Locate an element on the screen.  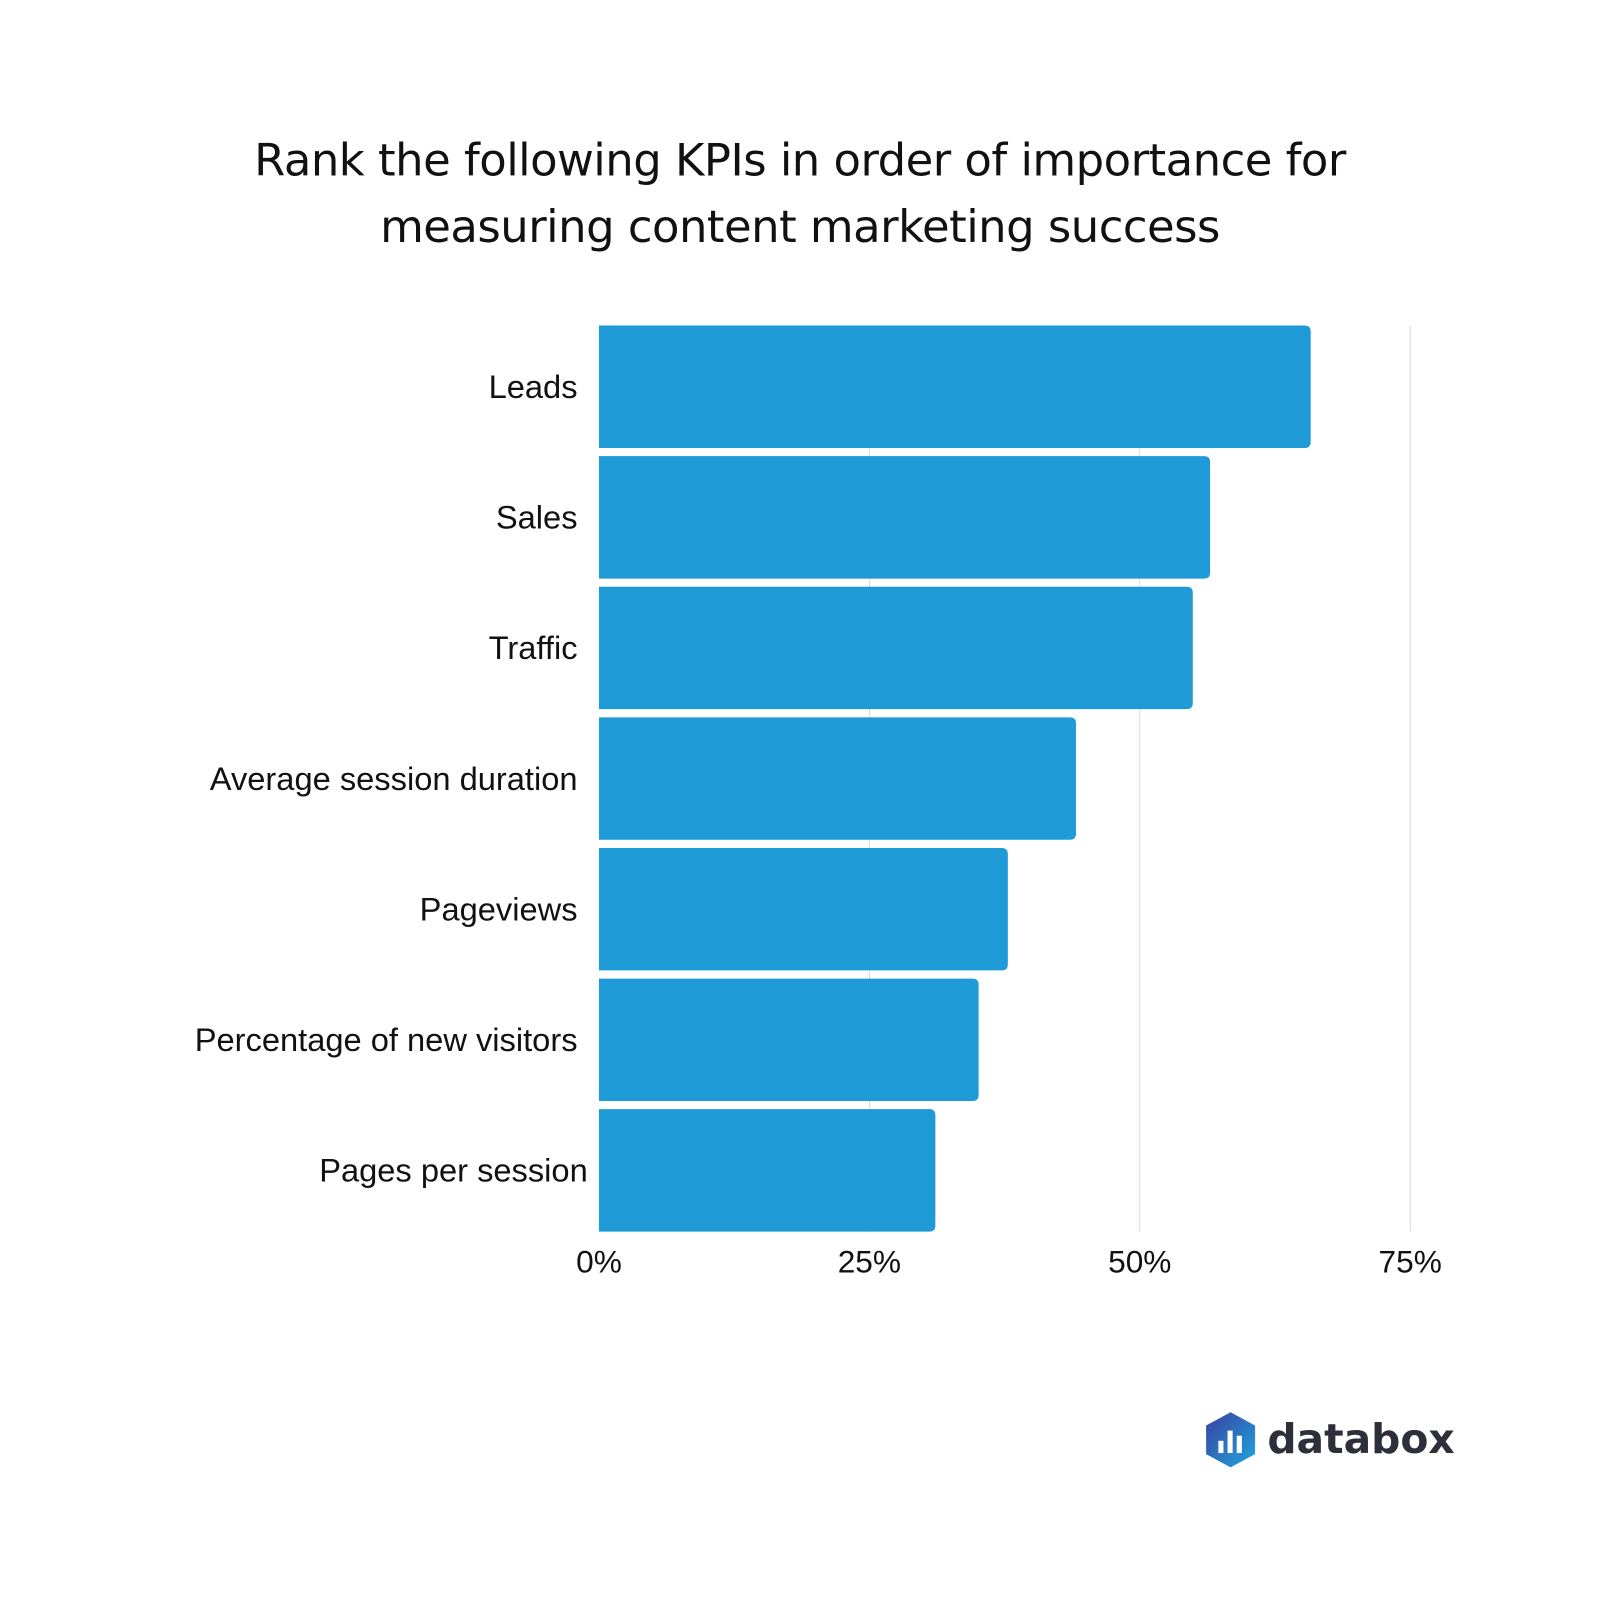
chart-title-line-2: measuring content marketing success is located at coordinates (800, 227).